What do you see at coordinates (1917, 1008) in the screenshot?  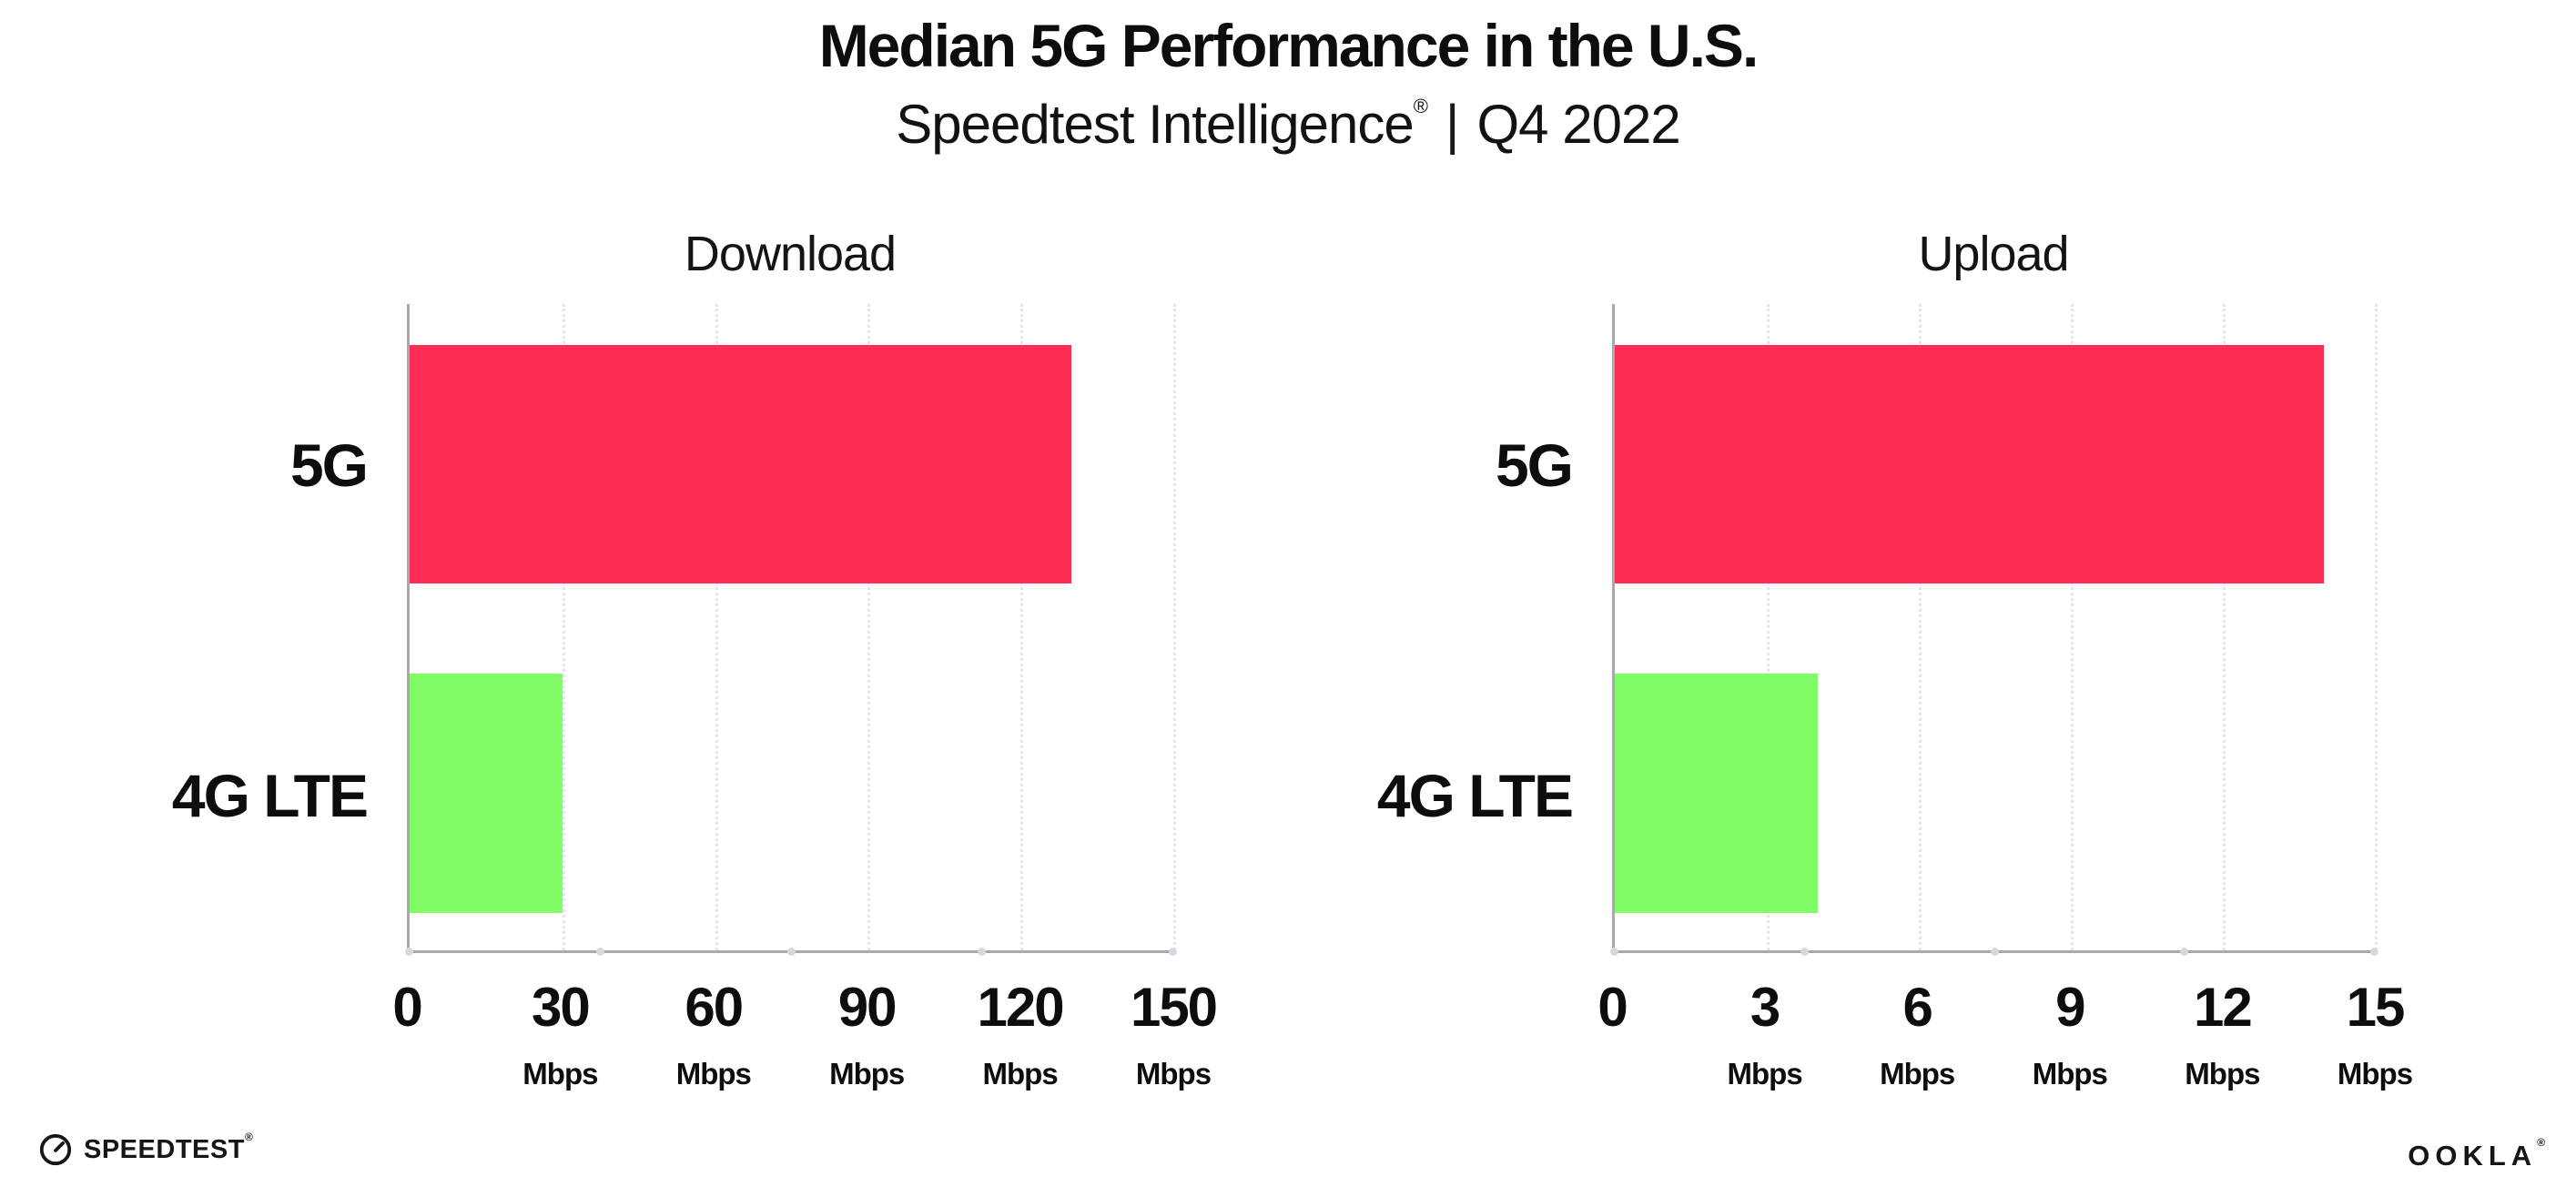 I see `x-tick-value: 6` at bounding box center [1917, 1008].